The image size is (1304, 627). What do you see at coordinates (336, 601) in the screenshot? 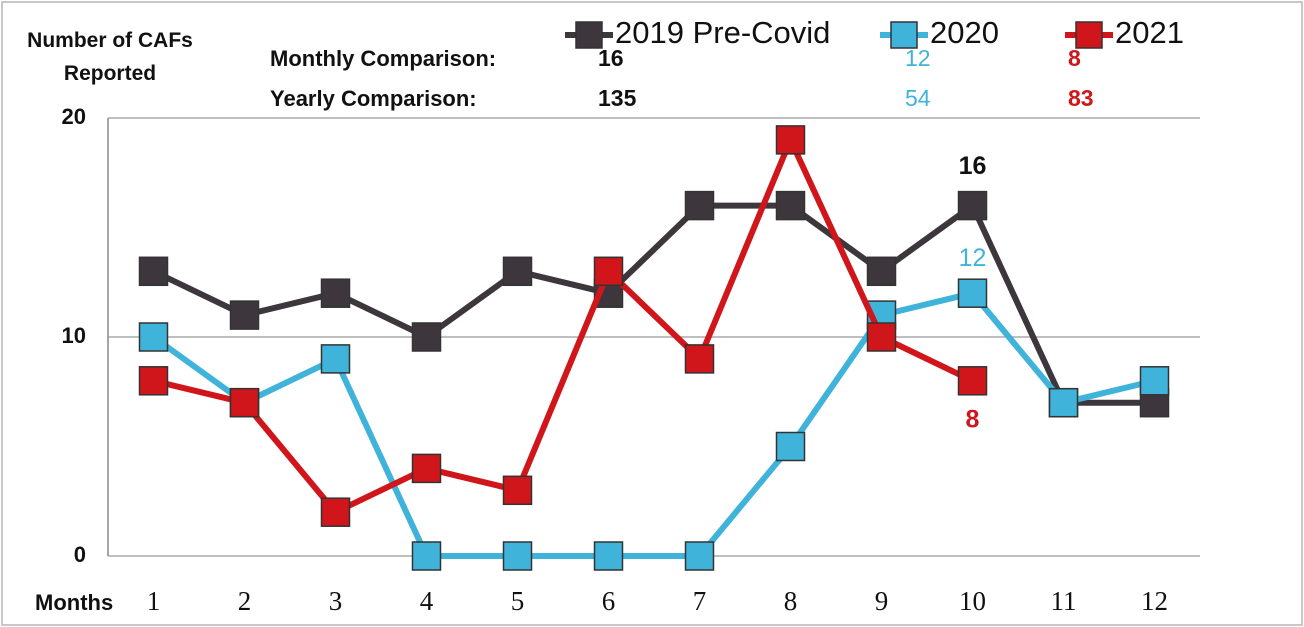
I see `x-tick-label: 3` at bounding box center [336, 601].